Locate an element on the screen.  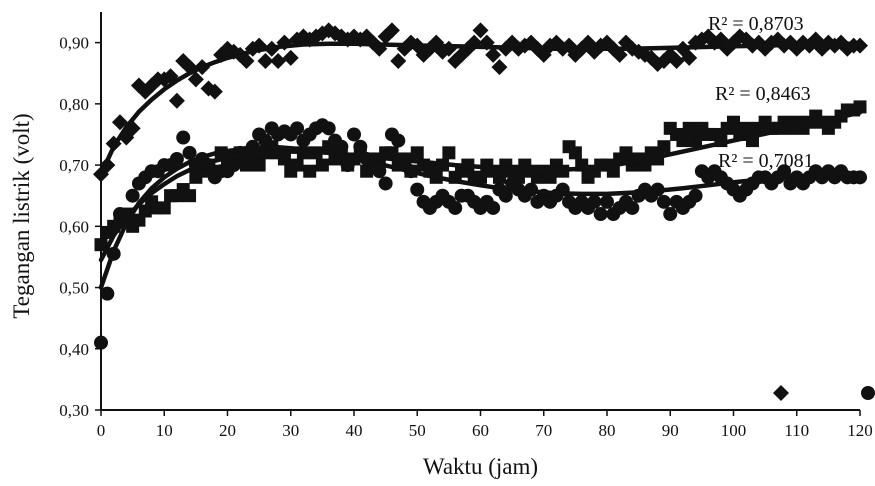
legend is located at coordinates (824, 393).